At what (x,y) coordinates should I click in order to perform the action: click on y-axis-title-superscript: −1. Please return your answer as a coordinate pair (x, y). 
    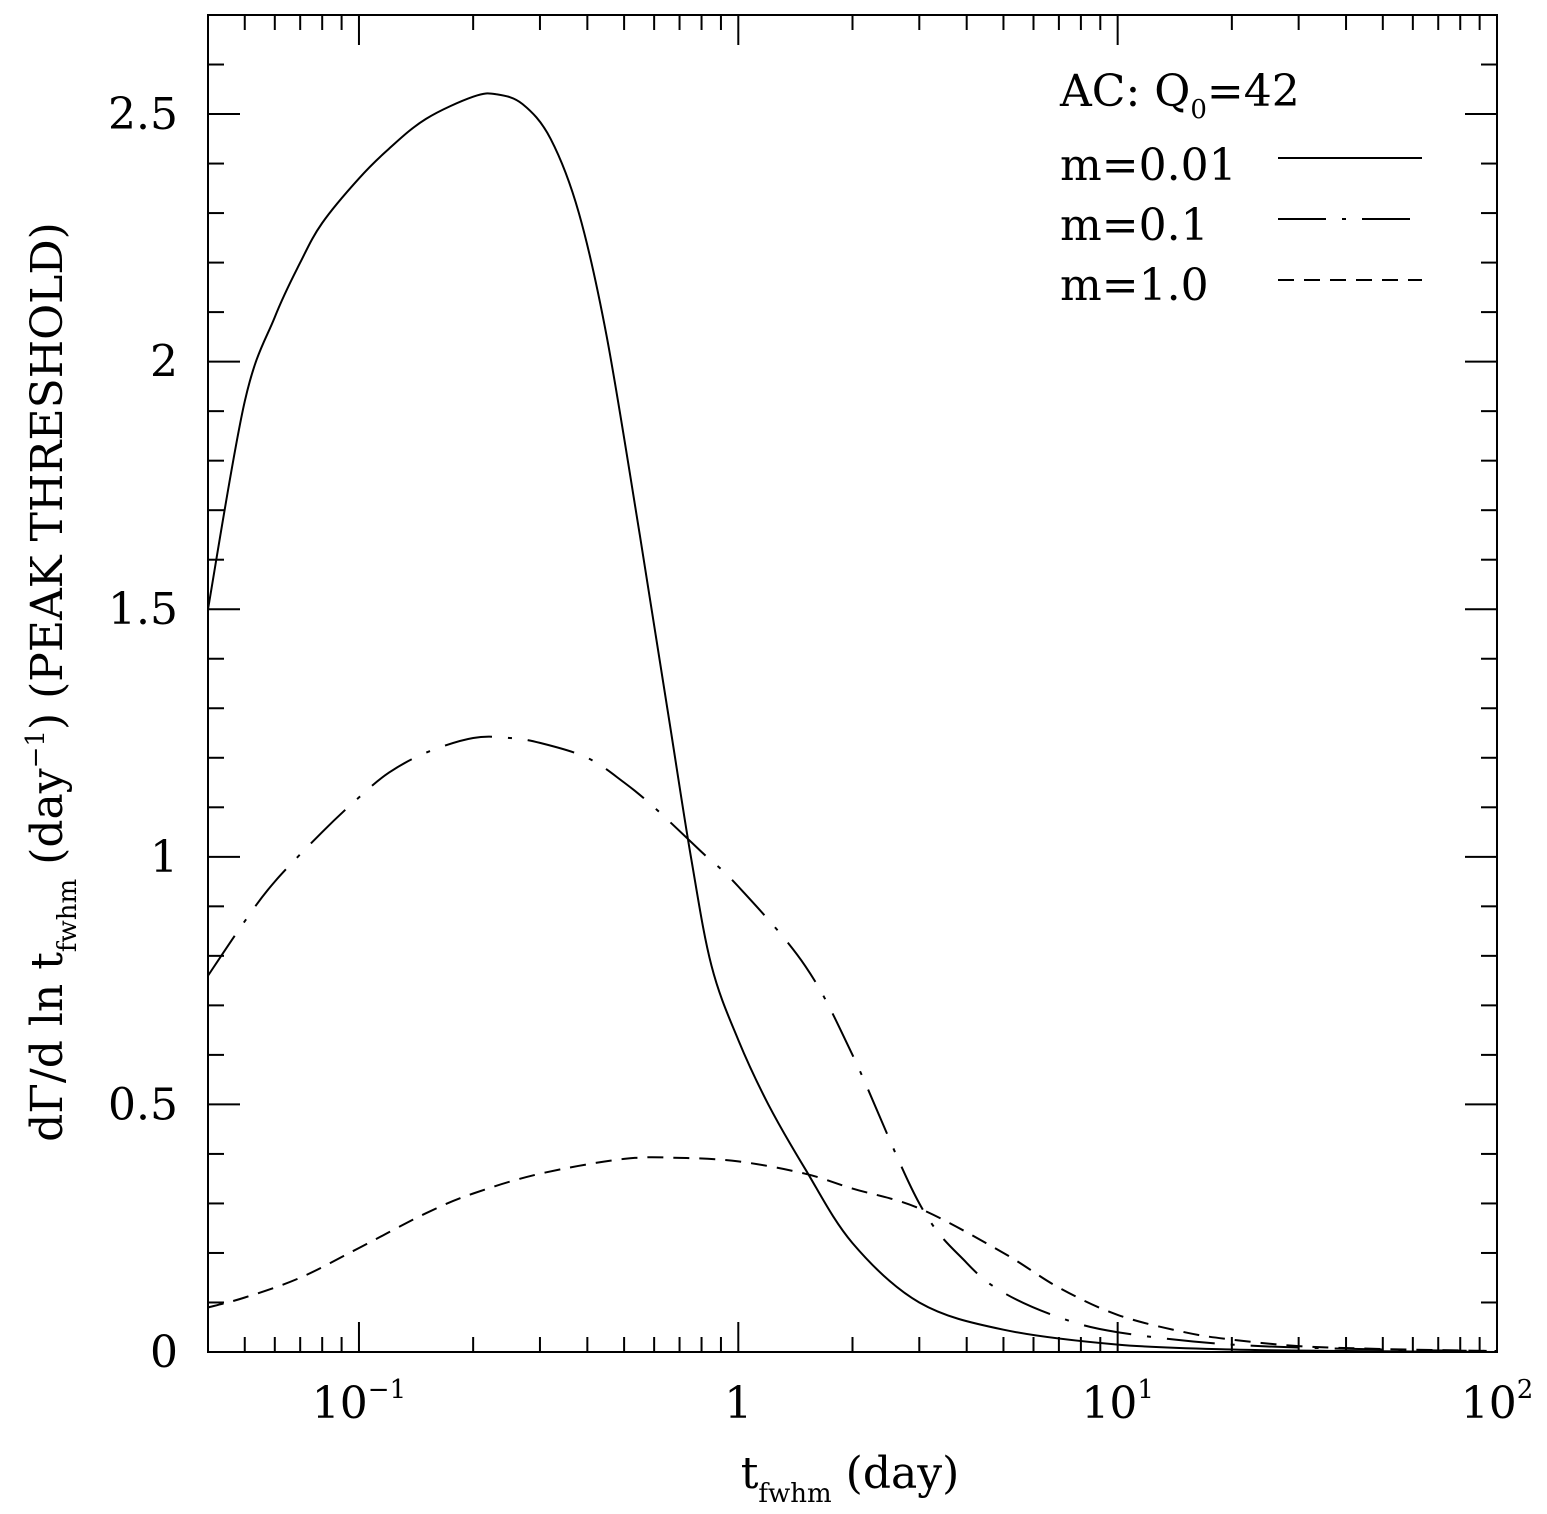
    Looking at the image, I should click on (36, 749).